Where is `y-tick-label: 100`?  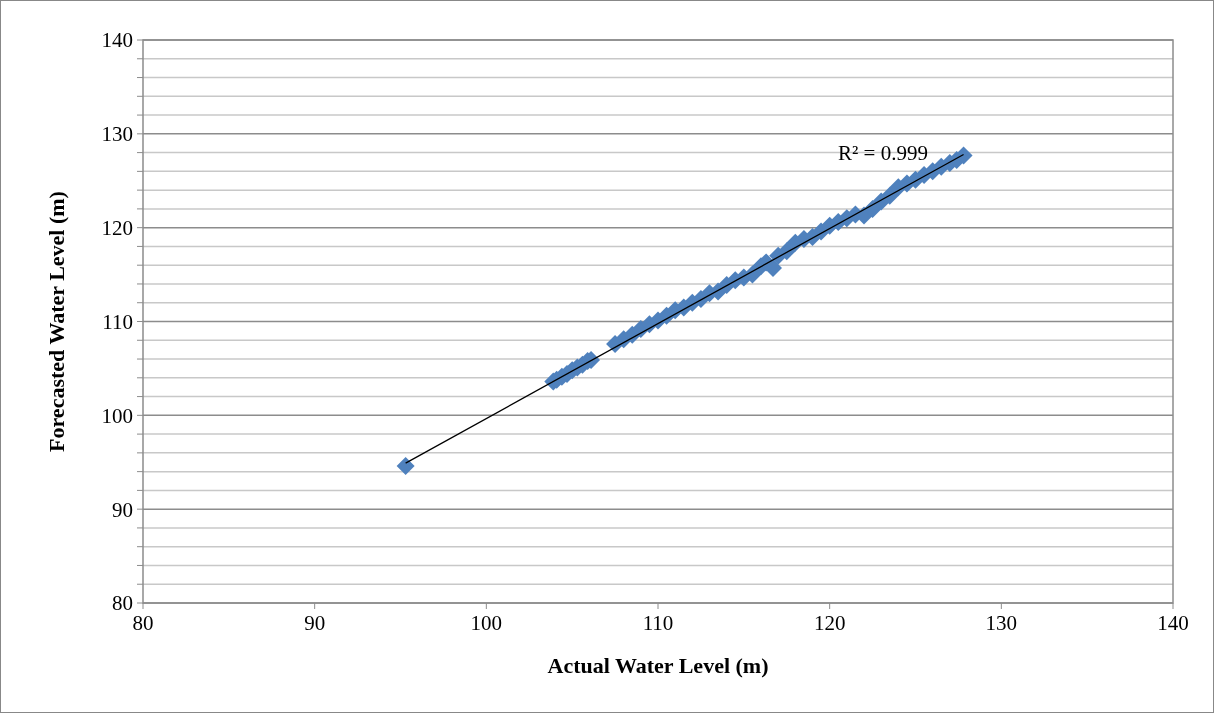
y-tick-label: 100 is located at coordinates (117, 415).